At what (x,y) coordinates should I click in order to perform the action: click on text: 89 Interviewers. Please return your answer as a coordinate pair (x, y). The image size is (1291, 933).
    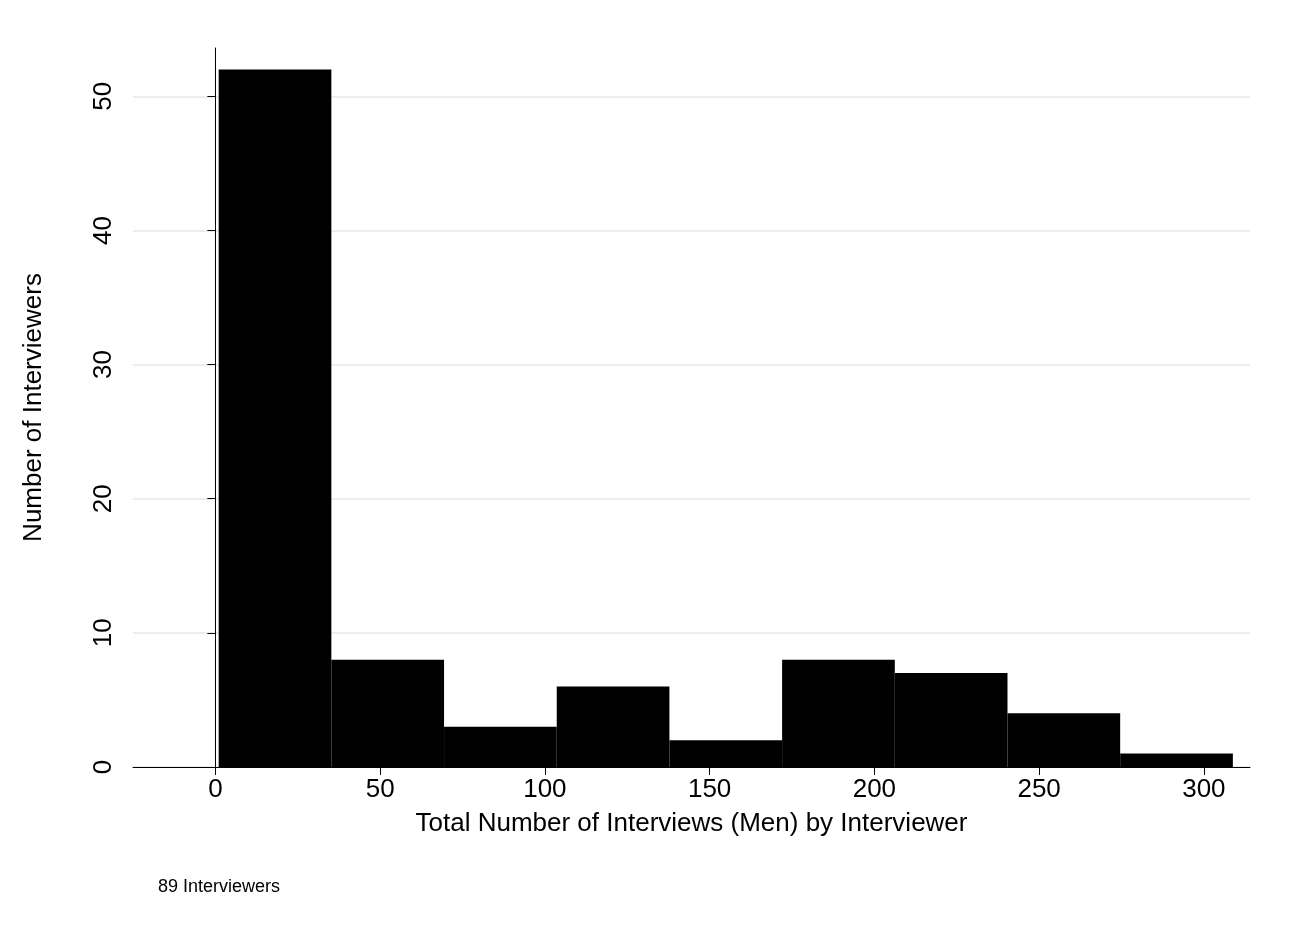
    Looking at the image, I should click on (219, 886).